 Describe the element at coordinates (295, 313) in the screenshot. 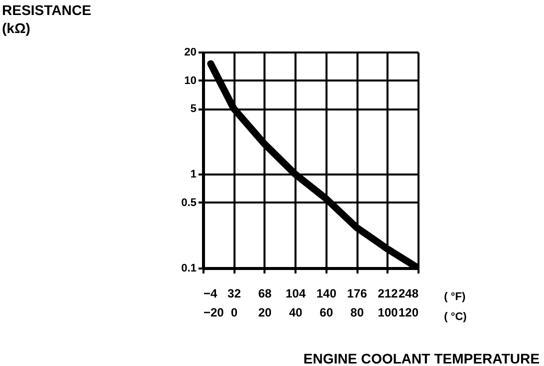

I see `x-tick-label: 40` at that location.